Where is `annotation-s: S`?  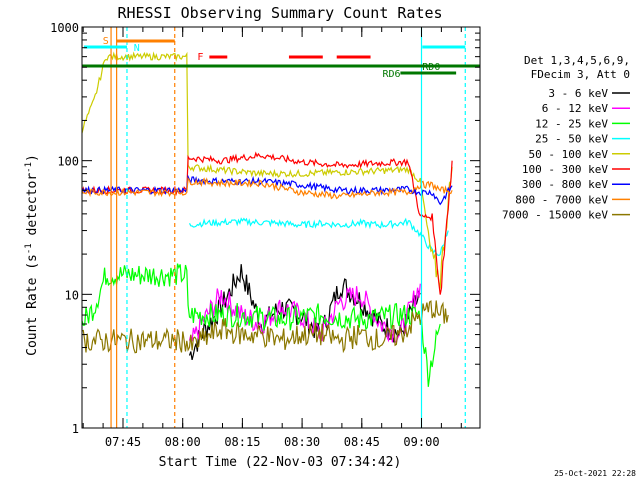 annotation-s: S is located at coordinates (106, 41).